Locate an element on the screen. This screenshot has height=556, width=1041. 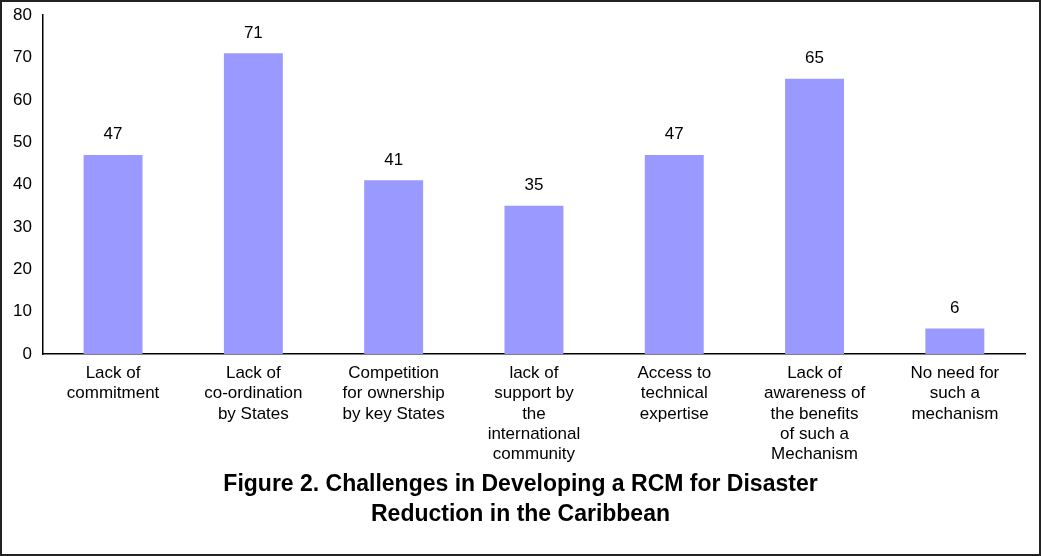
y-tick-label: 40 is located at coordinates (22, 184).